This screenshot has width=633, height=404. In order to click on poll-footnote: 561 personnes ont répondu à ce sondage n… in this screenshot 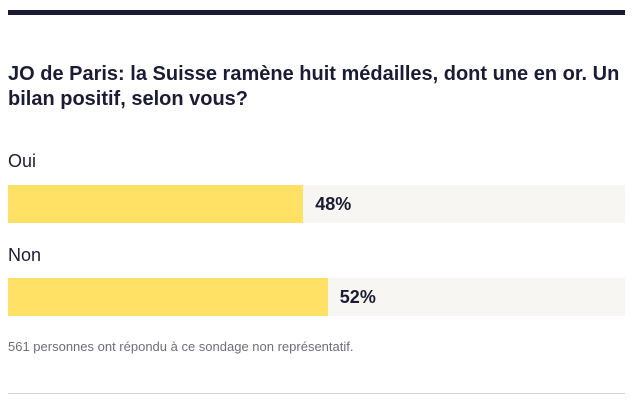, I will do `click(181, 346)`.